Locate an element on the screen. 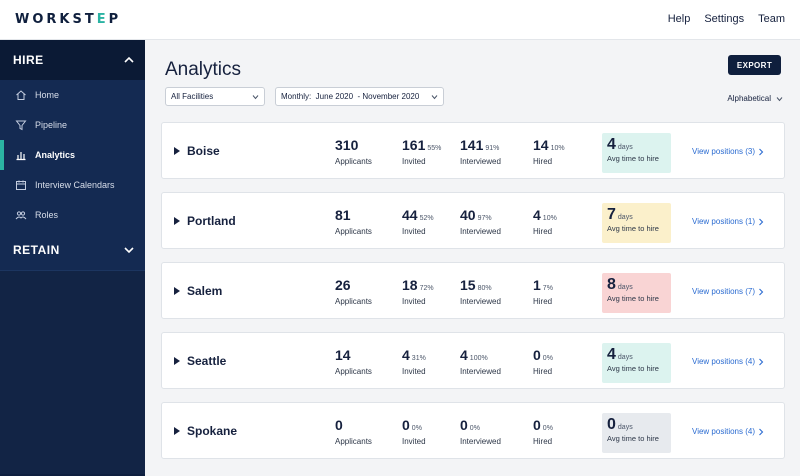  avg-time-to-hire-badge: 4 days Avg time to hire is located at coordinates (636, 153).